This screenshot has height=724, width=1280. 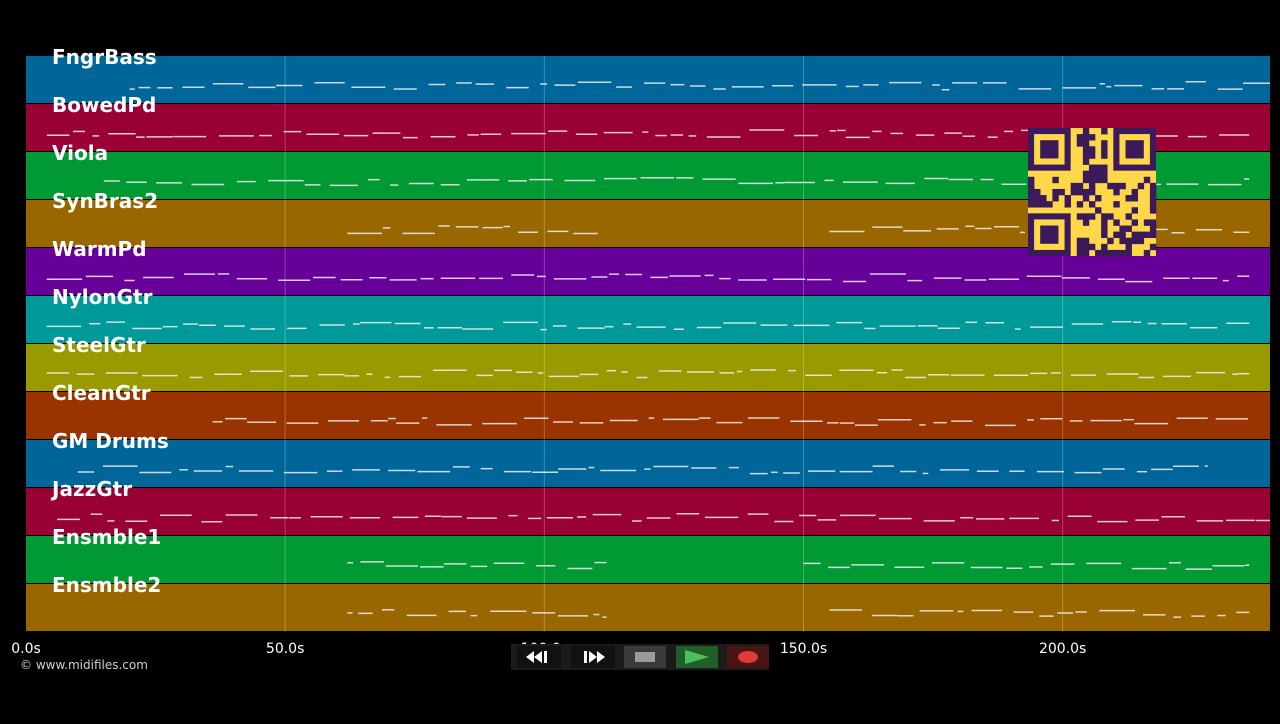 What do you see at coordinates (648, 511) in the screenshot?
I see `track-row-jazzgtr` at bounding box center [648, 511].